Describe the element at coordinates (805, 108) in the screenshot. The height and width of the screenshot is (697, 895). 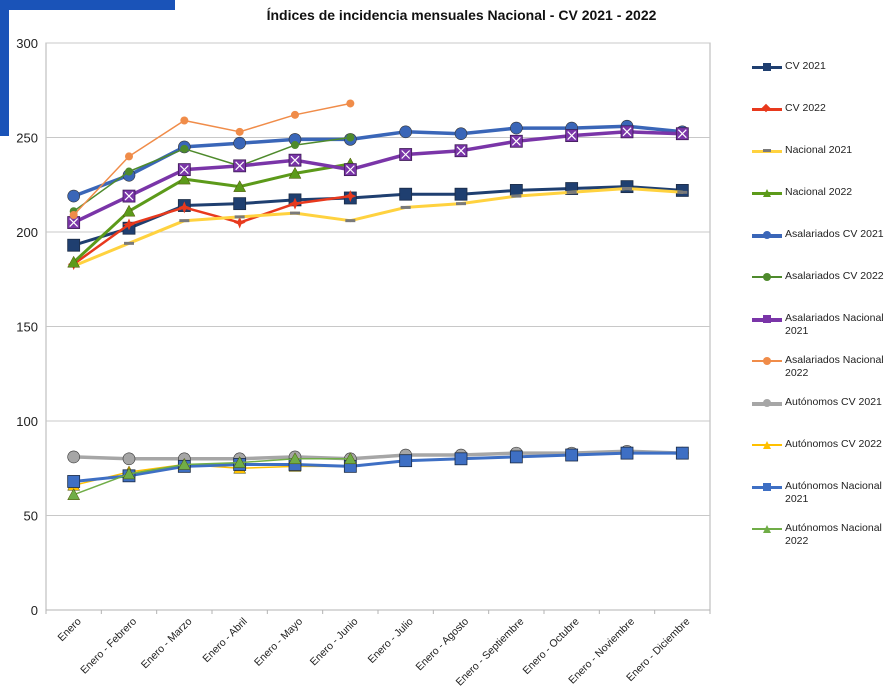
I see `legend-label: CV 2022` at that location.